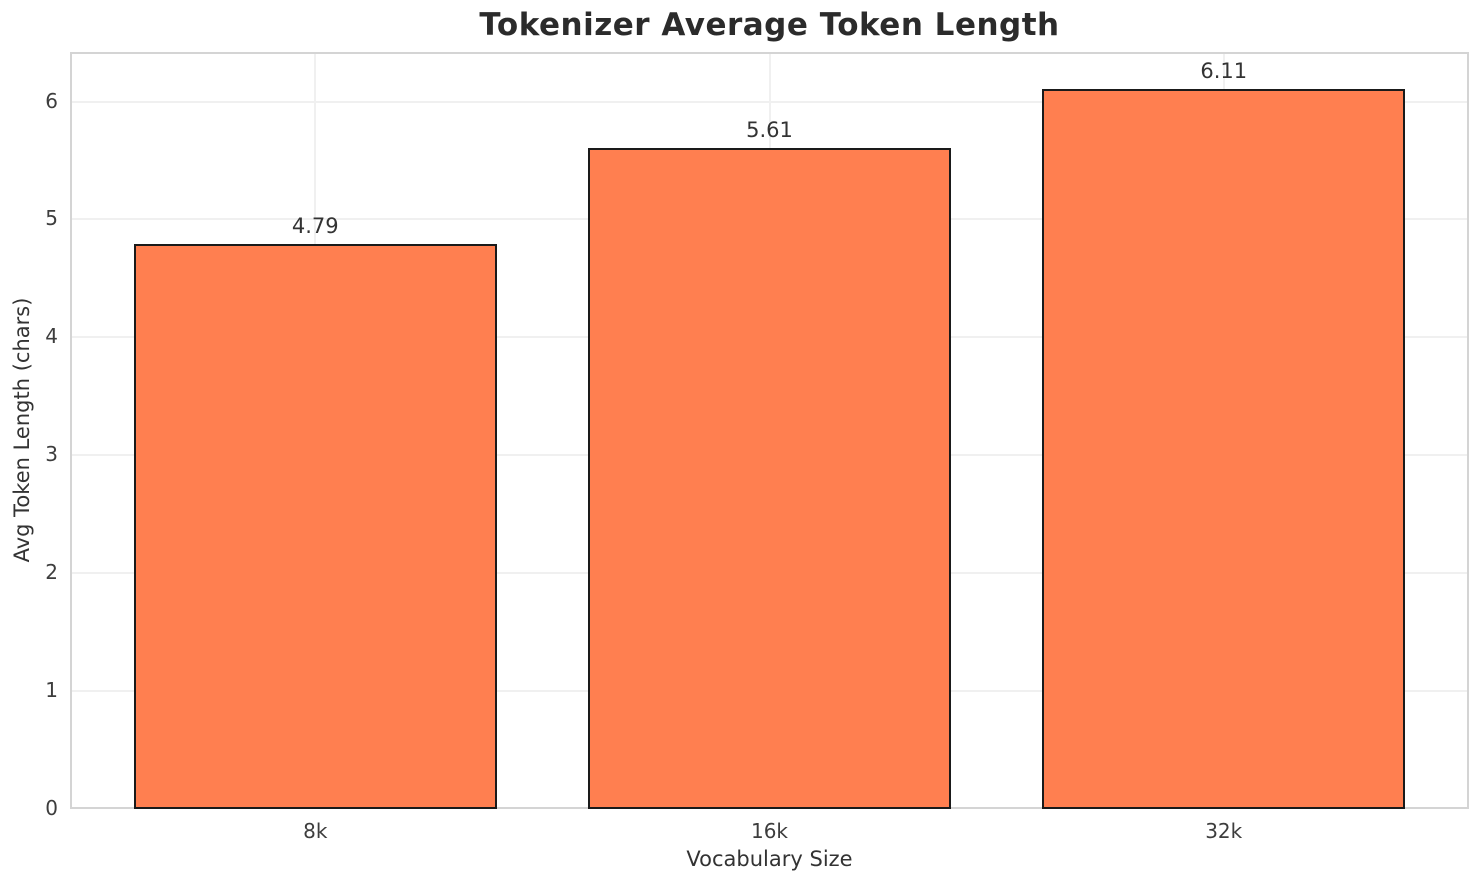 The height and width of the screenshot is (885, 1484). I want to click on chart-title: Tokenizer Average Token Length, so click(769, 25).